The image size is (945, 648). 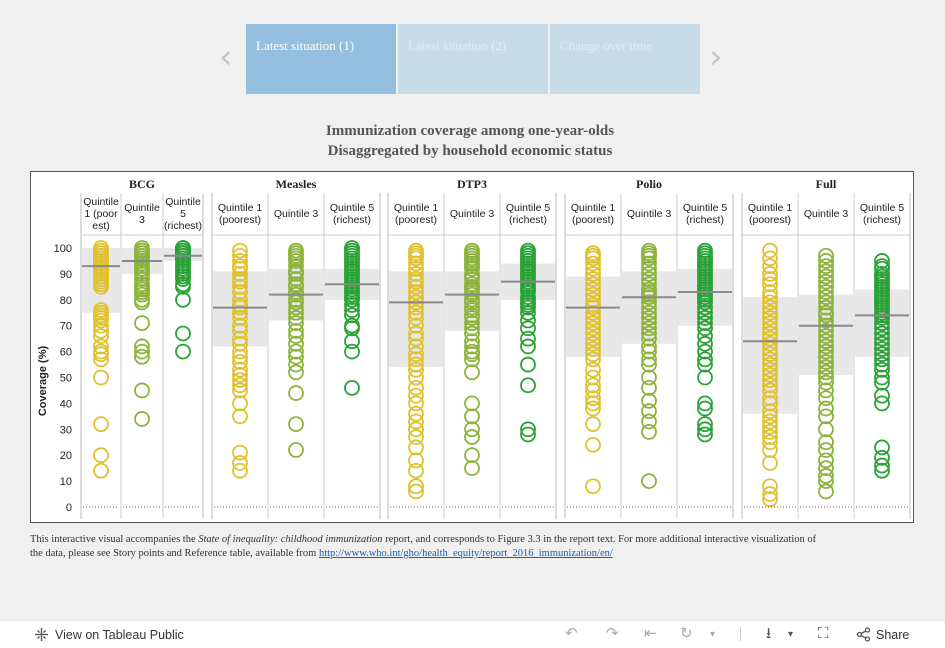 I want to click on chevron-left-icon: ‹, so click(x=226, y=57).